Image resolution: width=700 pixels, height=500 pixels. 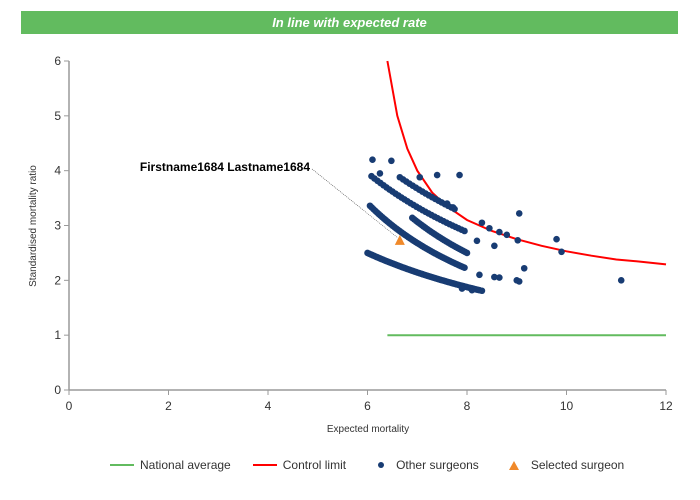 I want to click on x-tick-label: 0, so click(x=69, y=406).